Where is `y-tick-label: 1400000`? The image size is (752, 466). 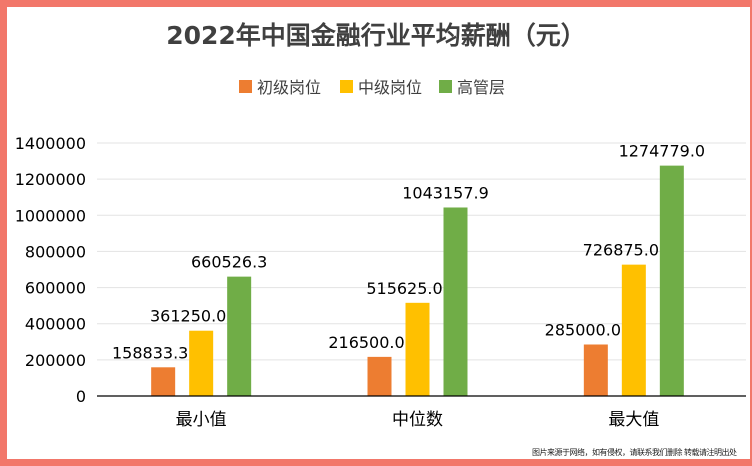
y-tick-label: 1400000 is located at coordinates (50, 143).